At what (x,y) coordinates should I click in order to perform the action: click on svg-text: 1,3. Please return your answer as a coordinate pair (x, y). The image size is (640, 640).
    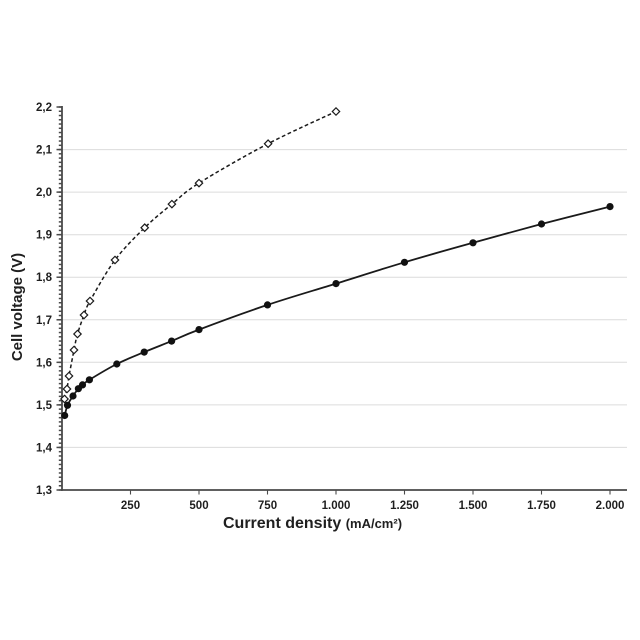
    Looking at the image, I should click on (44, 491).